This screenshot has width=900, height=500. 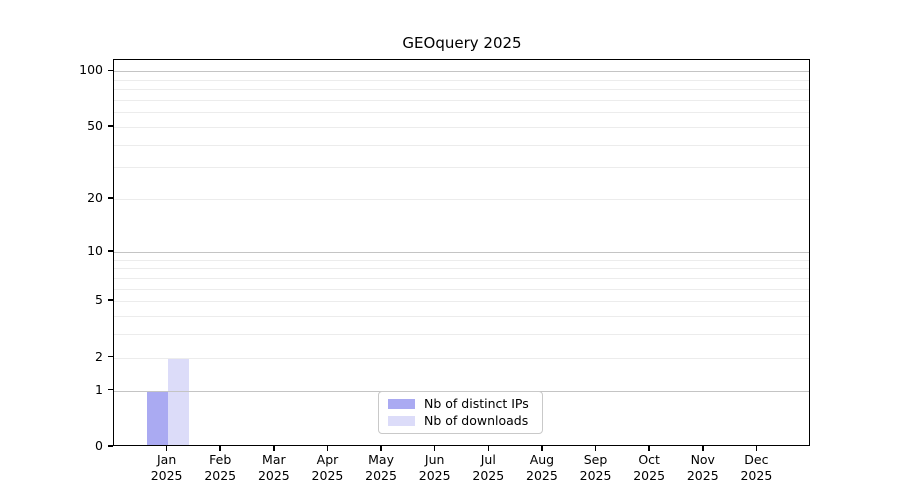 I want to click on legend-item-distinct-ips: Nb of distinct IPs, so click(x=461, y=404).